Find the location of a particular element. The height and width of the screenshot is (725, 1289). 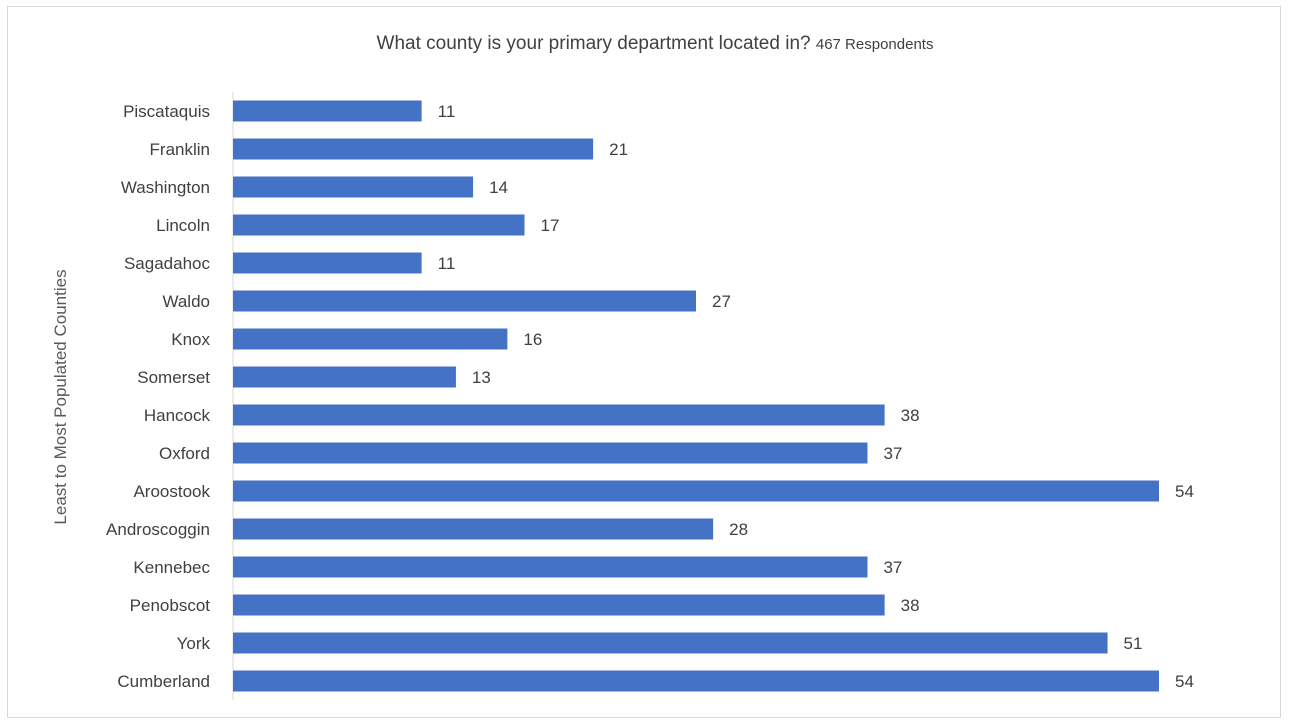

category-label: Sagadahoc is located at coordinates (167, 263).